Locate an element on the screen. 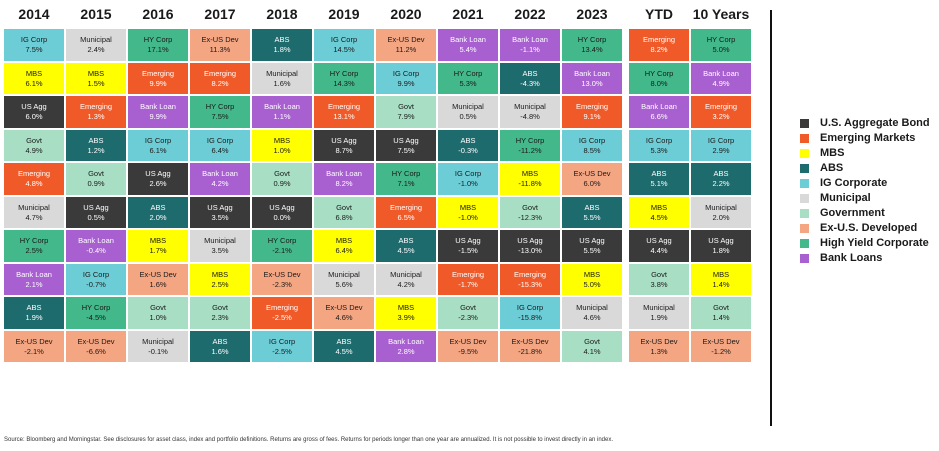  cell-return-value: 8.5% is located at coordinates (592, 150).